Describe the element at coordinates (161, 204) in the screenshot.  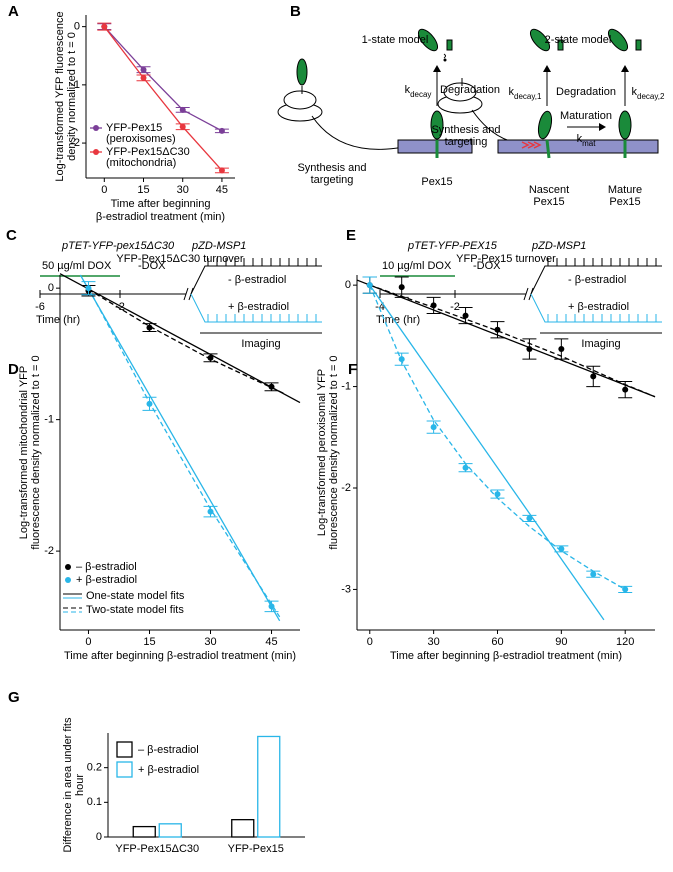
I see `label: Time after beginning` at that location.